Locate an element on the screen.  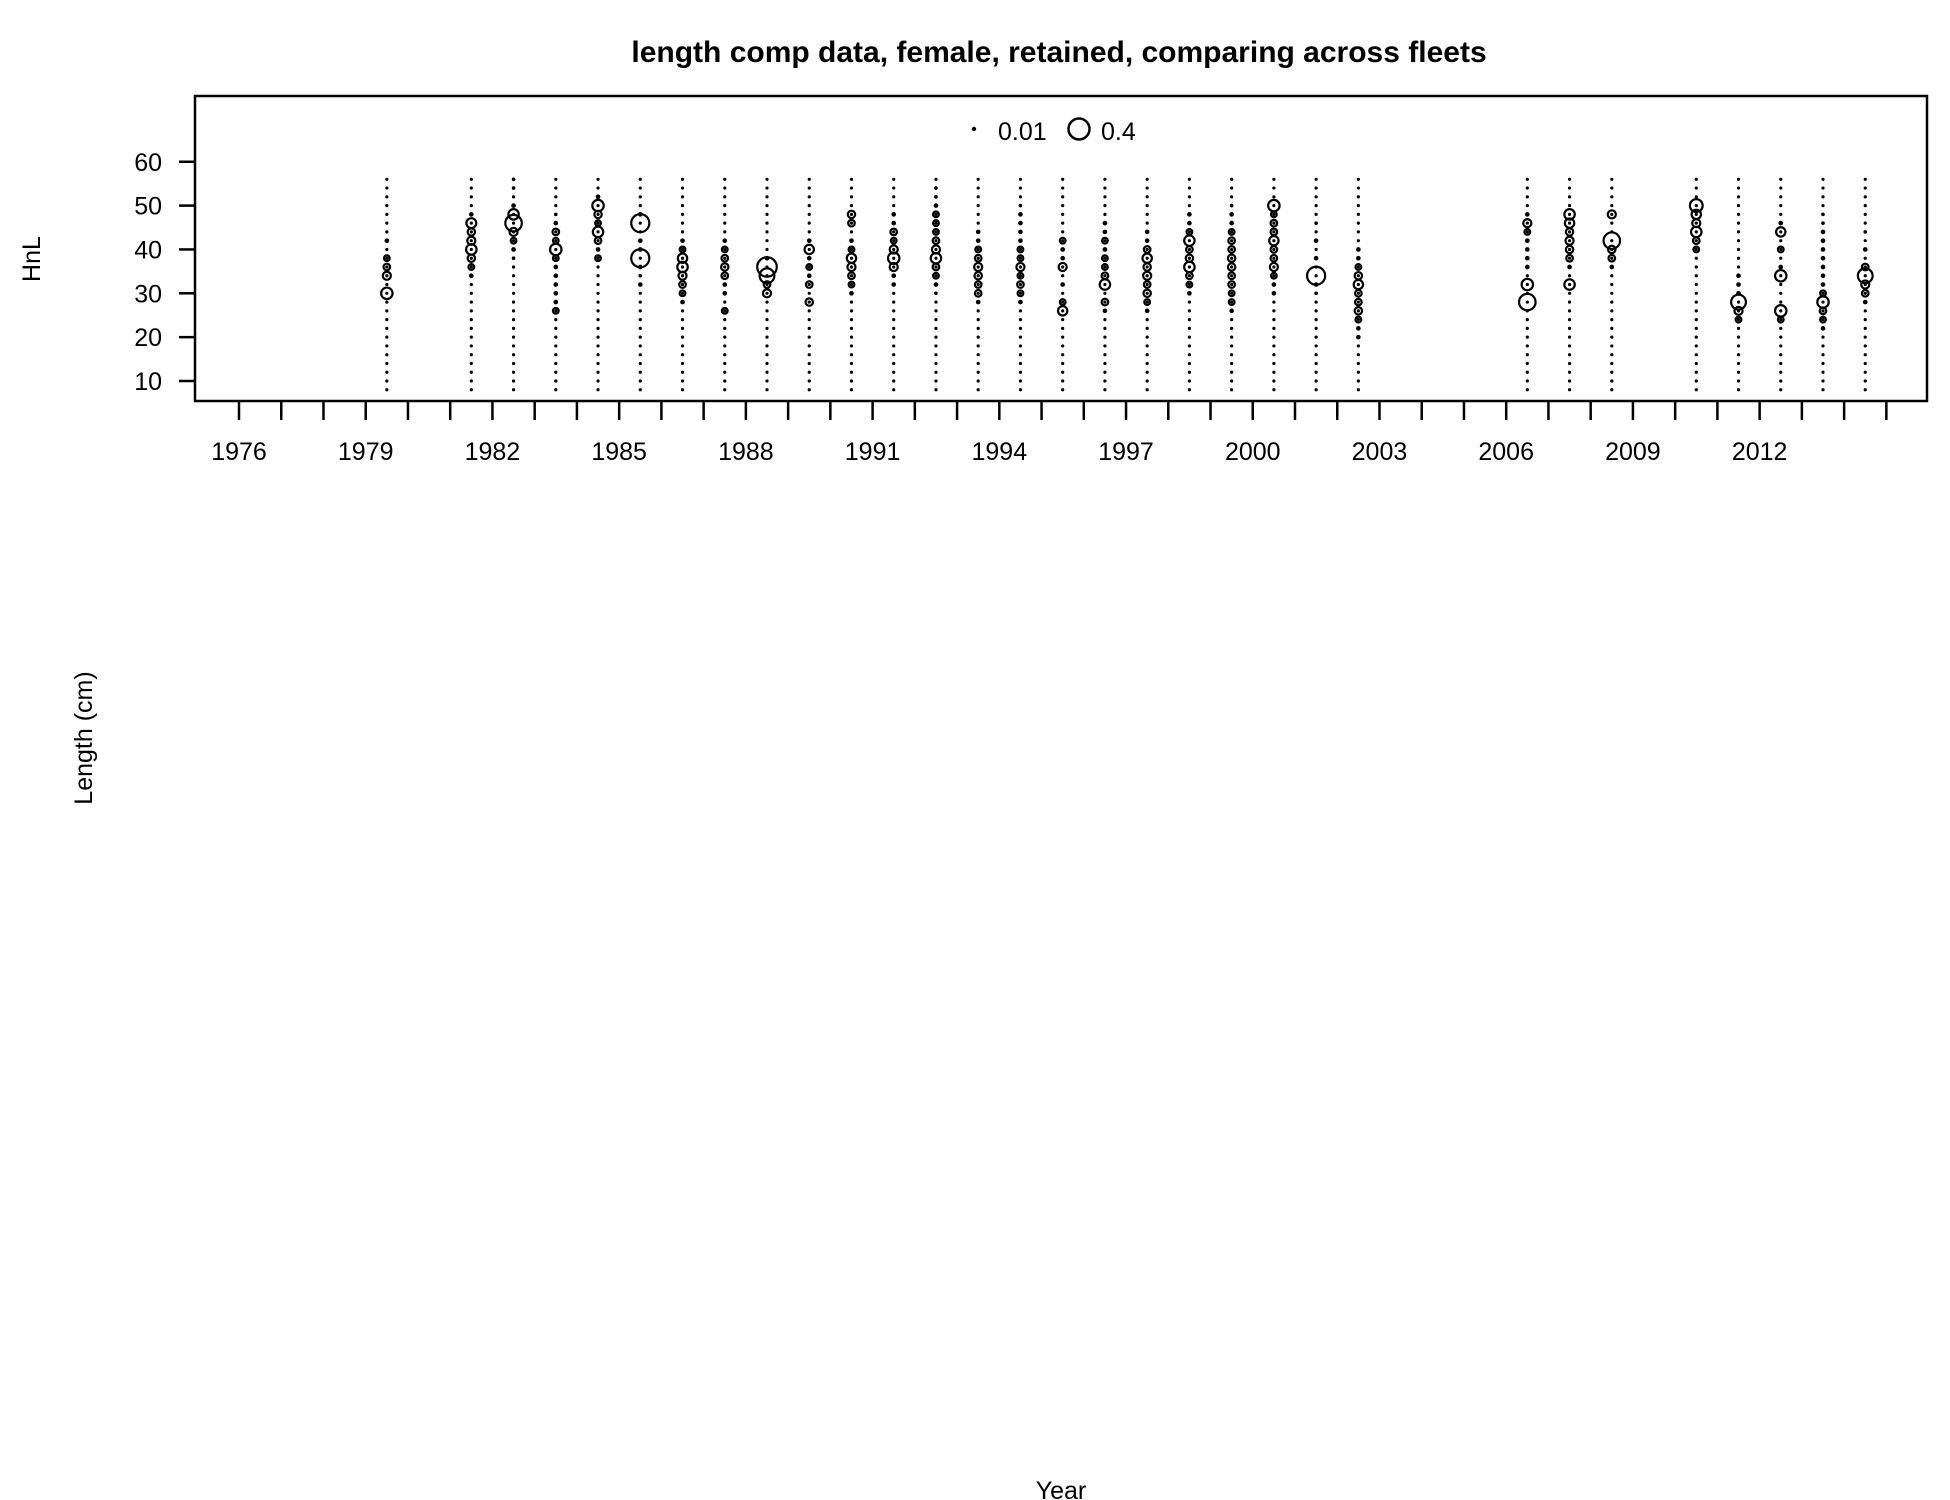
y-axis: 10 20 30 40 50 60 is located at coordinates (164, 272).